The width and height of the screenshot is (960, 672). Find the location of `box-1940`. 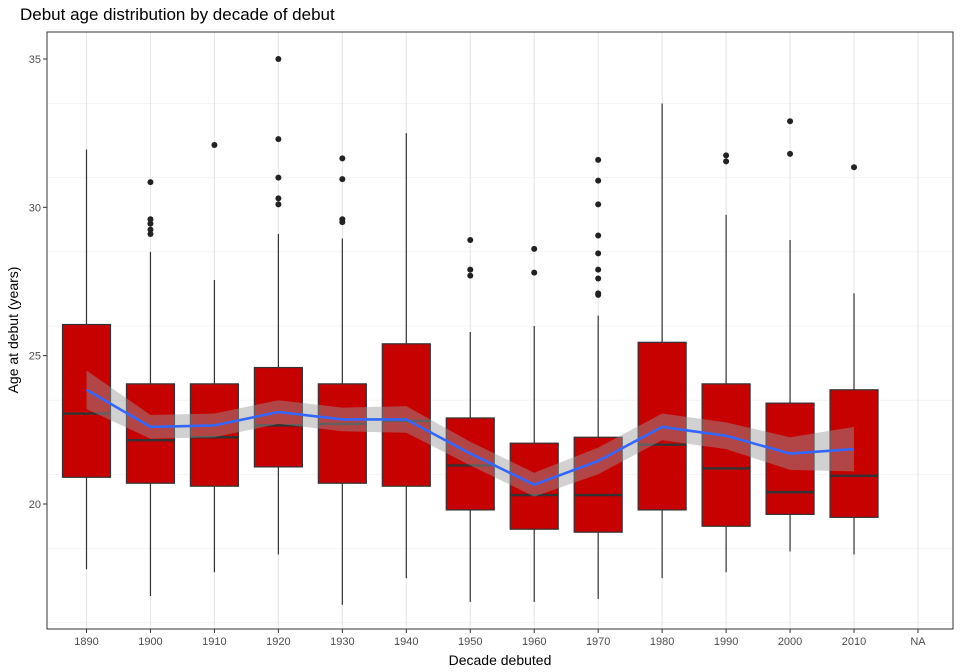

box-1940 is located at coordinates (406, 356).